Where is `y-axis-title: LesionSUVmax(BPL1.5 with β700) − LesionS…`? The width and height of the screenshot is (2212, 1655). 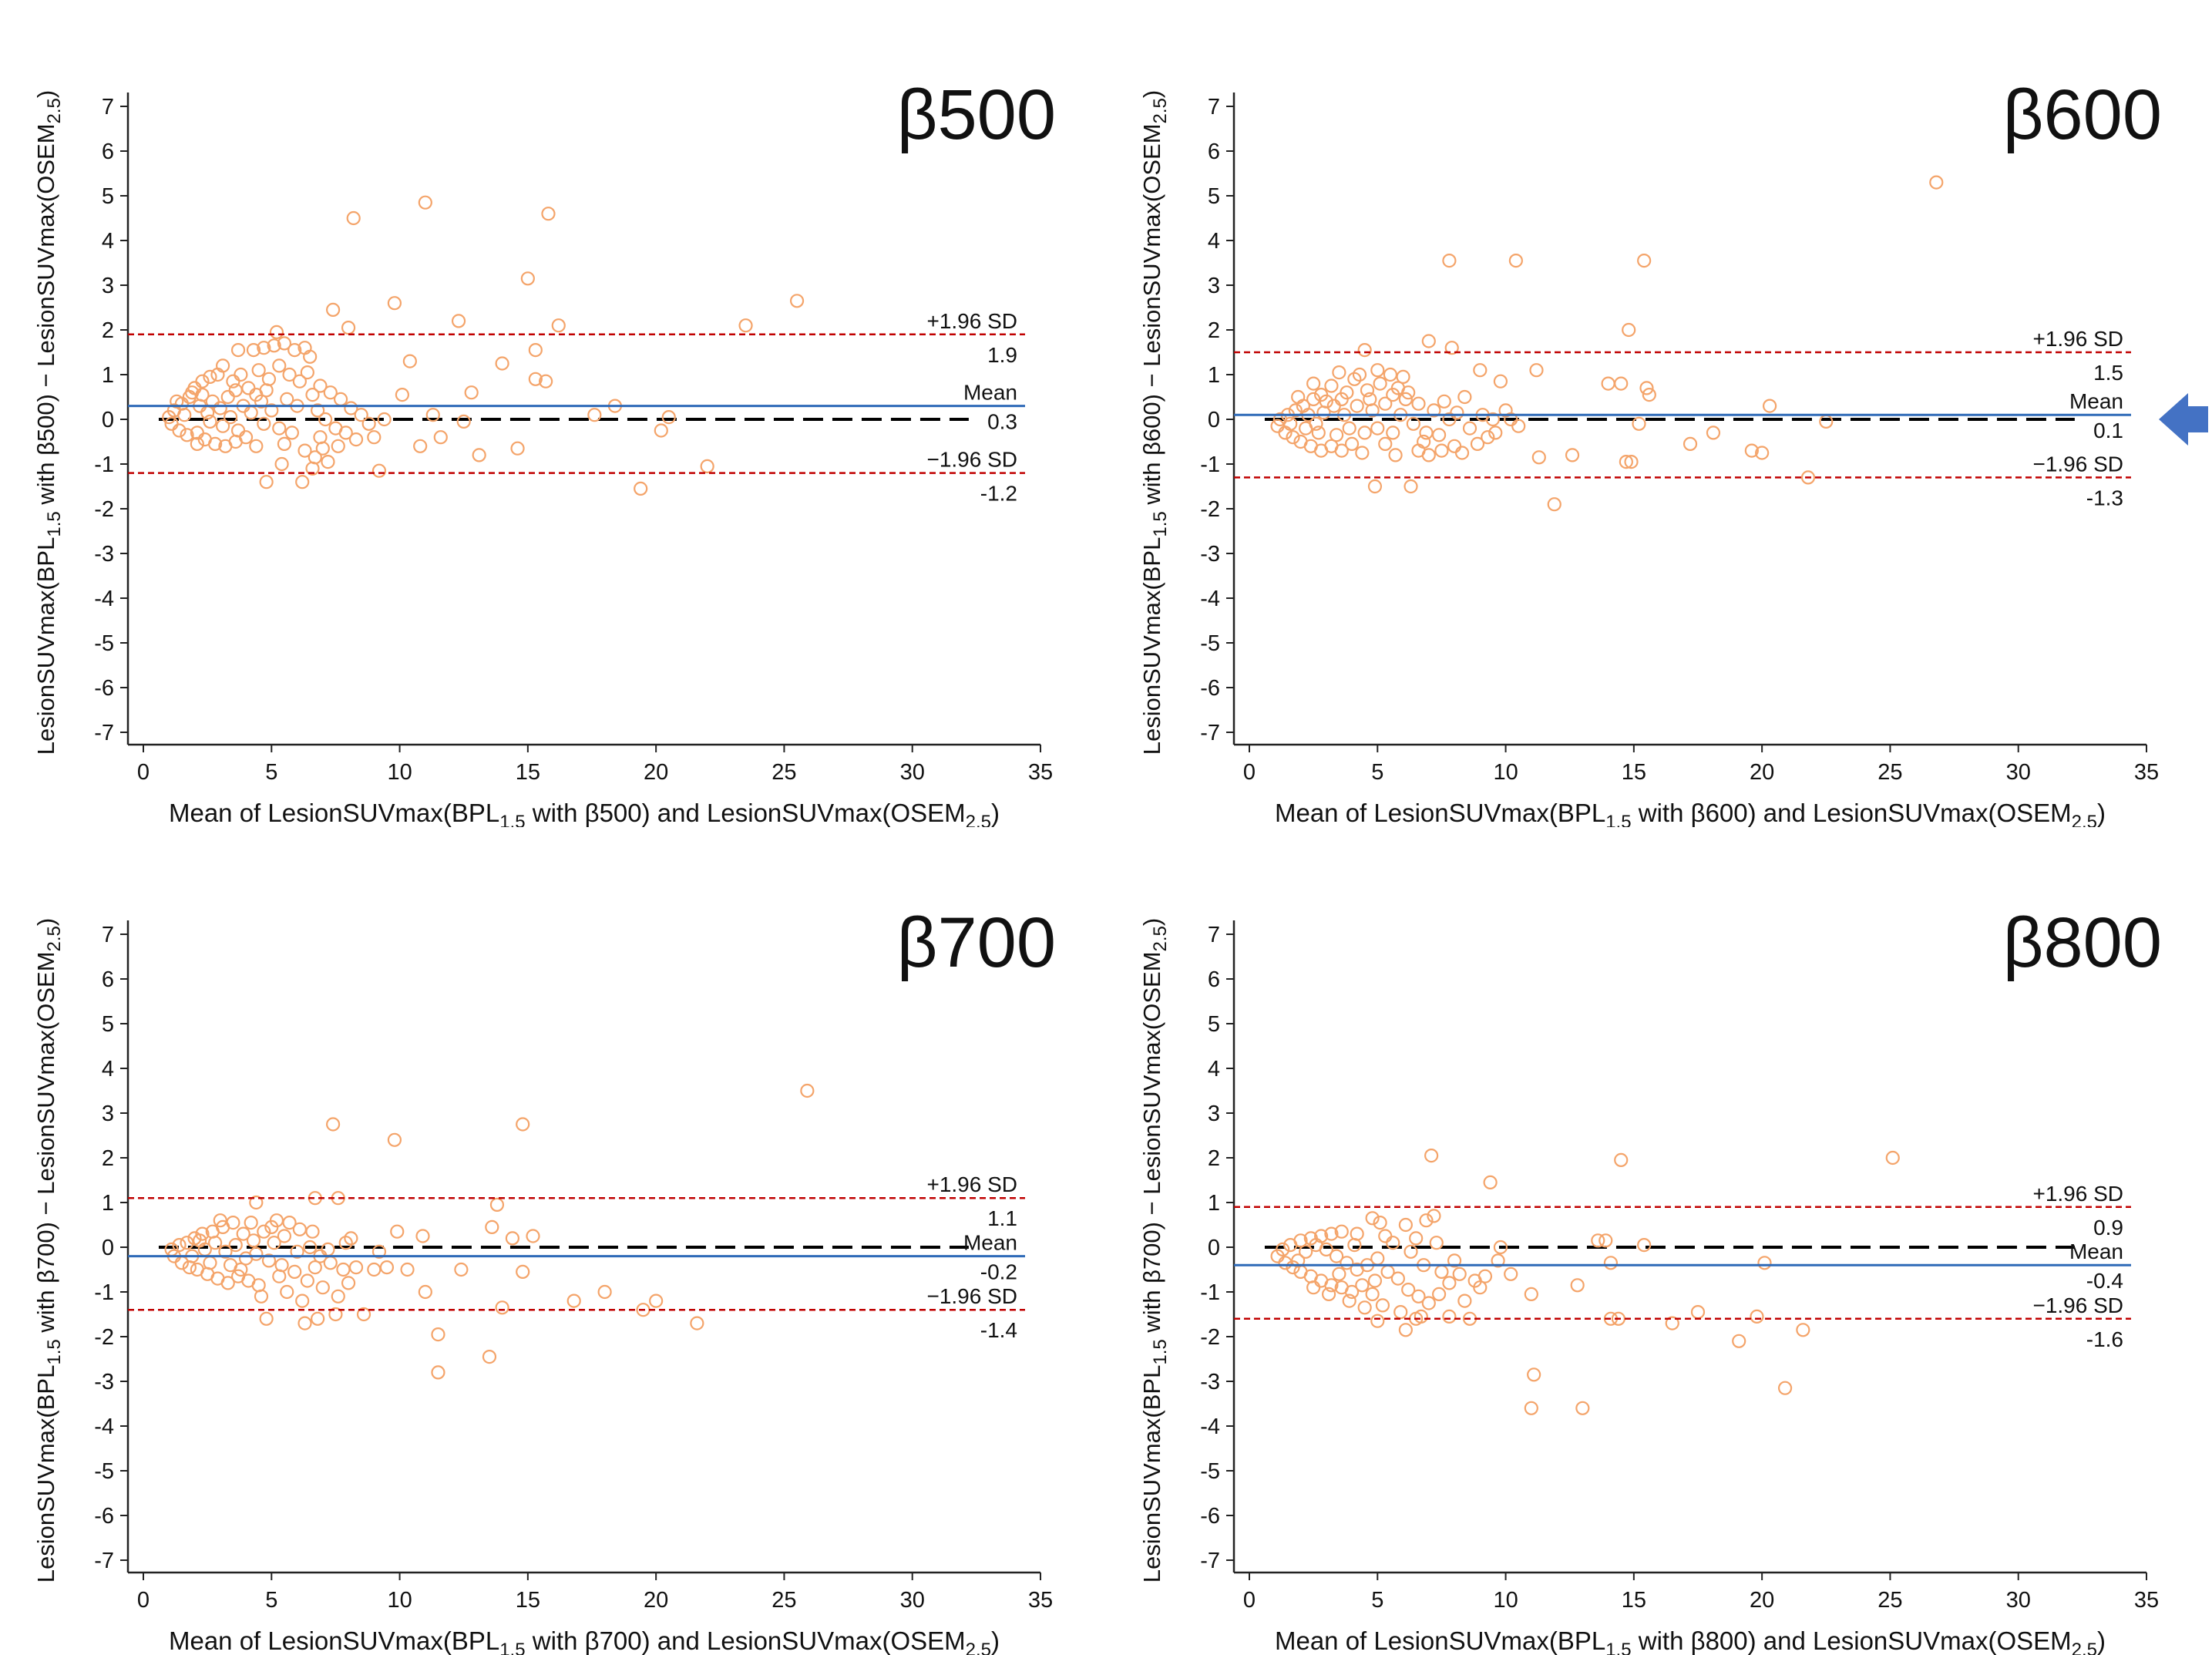 y-axis-title: LesionSUVmax(BPL1.5 with β700) − LesionS… is located at coordinates (49, 1251).